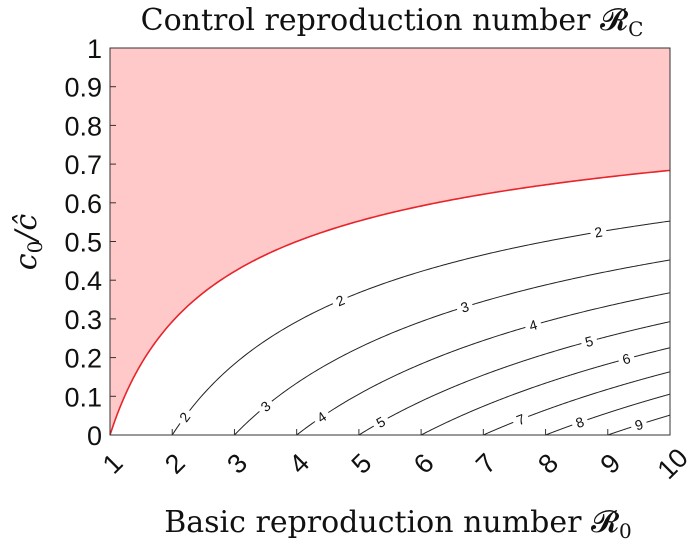  Describe the element at coordinates (424, 464) in the screenshot. I see `x-tick-label: 6` at that location.